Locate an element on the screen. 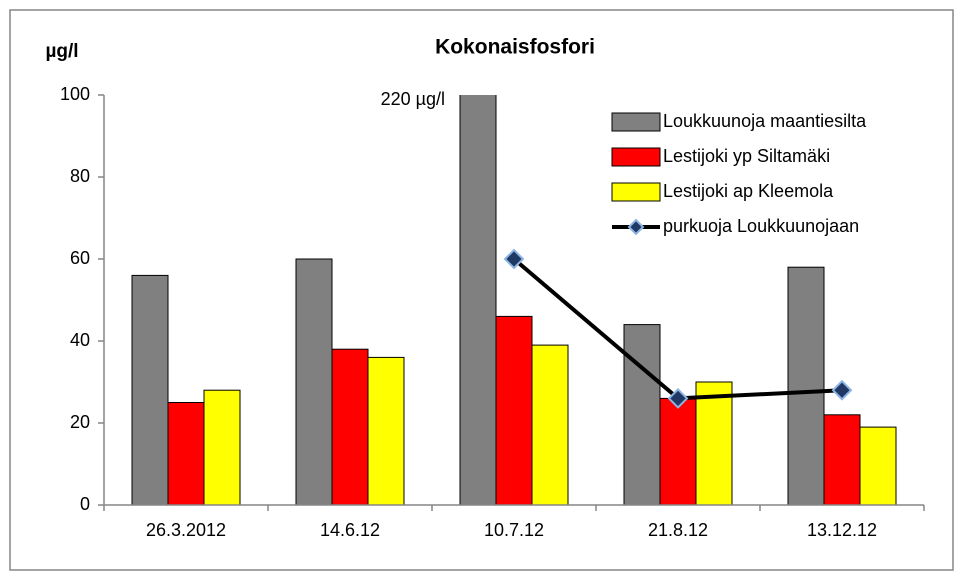  x-tick-label: 13.12.12 is located at coordinates (842, 530).